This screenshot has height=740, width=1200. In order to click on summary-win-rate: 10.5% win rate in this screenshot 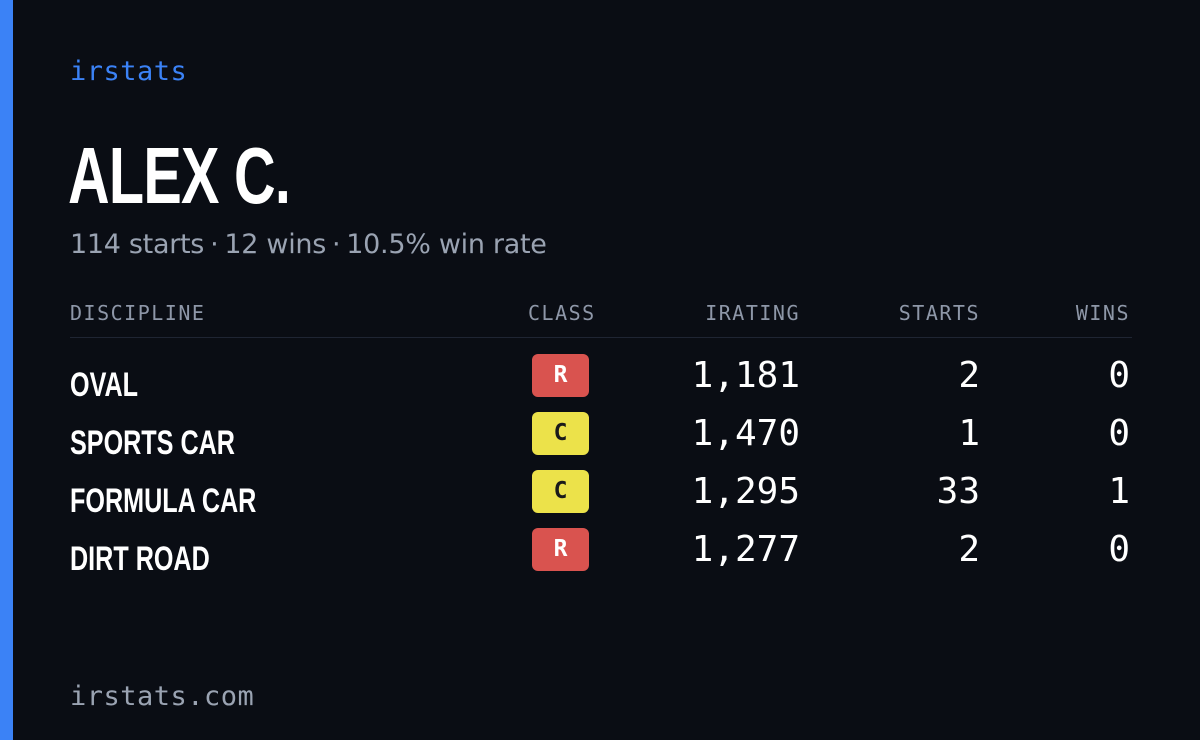, I will do `click(446, 244)`.